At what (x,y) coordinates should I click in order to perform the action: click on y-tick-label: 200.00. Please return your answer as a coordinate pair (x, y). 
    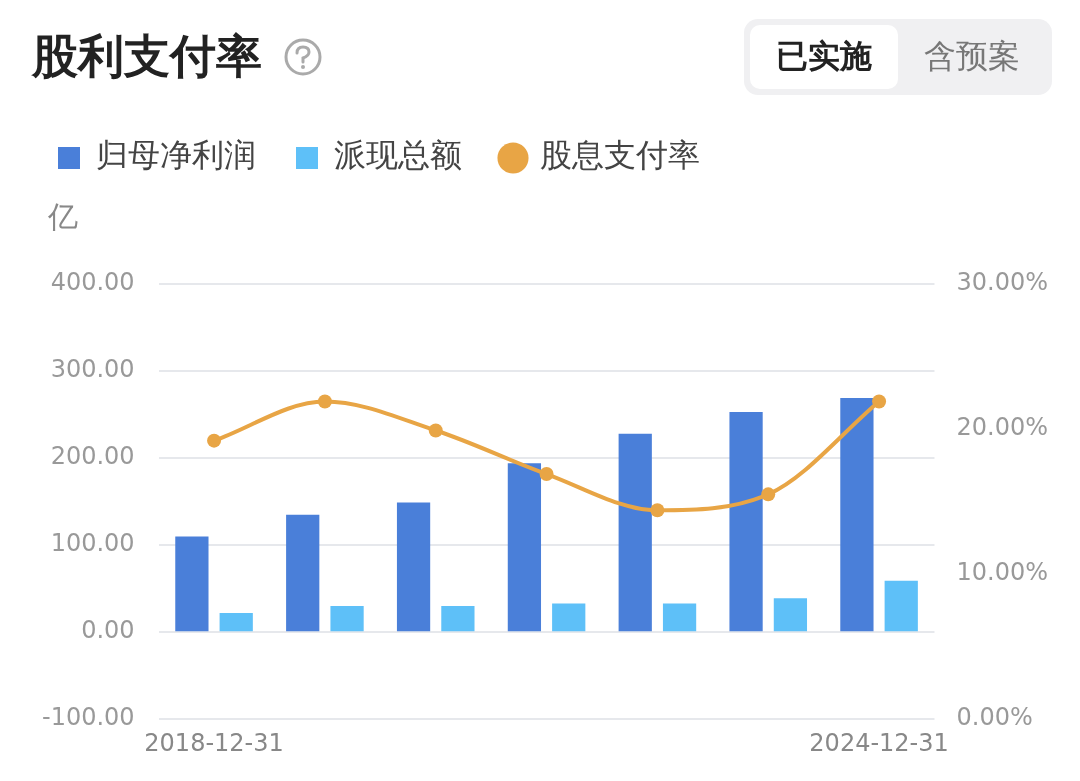
    Looking at the image, I should click on (92, 456).